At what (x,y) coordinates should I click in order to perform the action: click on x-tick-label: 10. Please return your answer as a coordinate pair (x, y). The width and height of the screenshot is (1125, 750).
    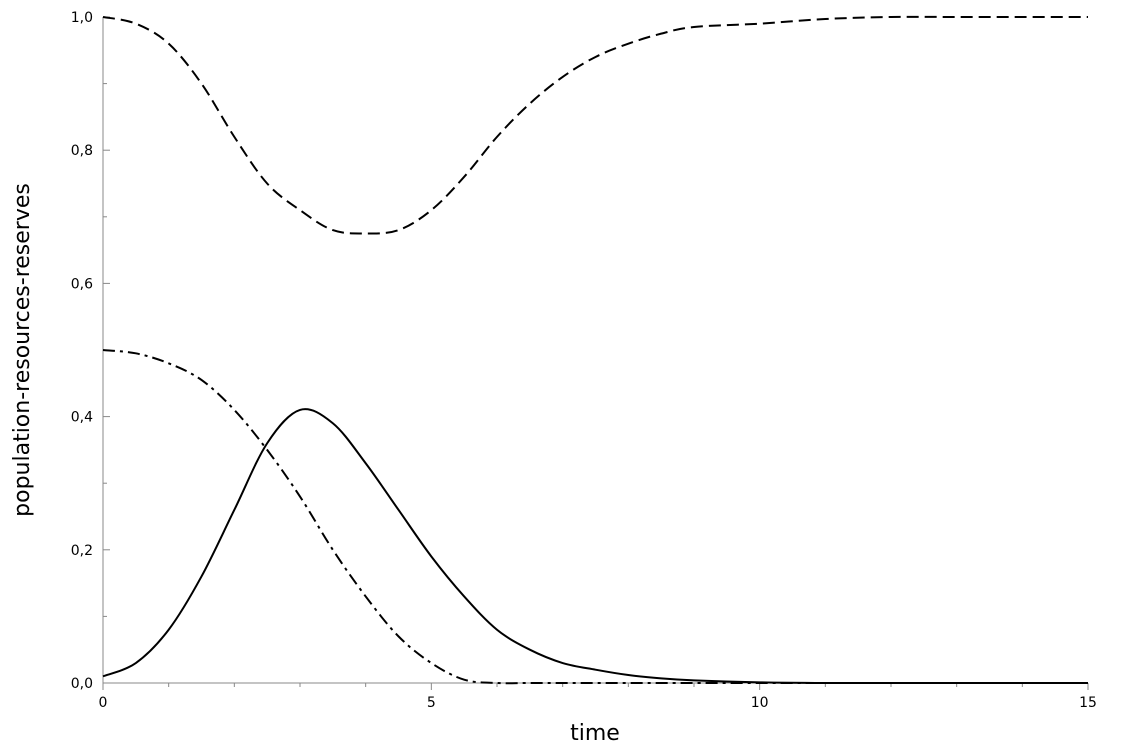
    Looking at the image, I should click on (760, 703).